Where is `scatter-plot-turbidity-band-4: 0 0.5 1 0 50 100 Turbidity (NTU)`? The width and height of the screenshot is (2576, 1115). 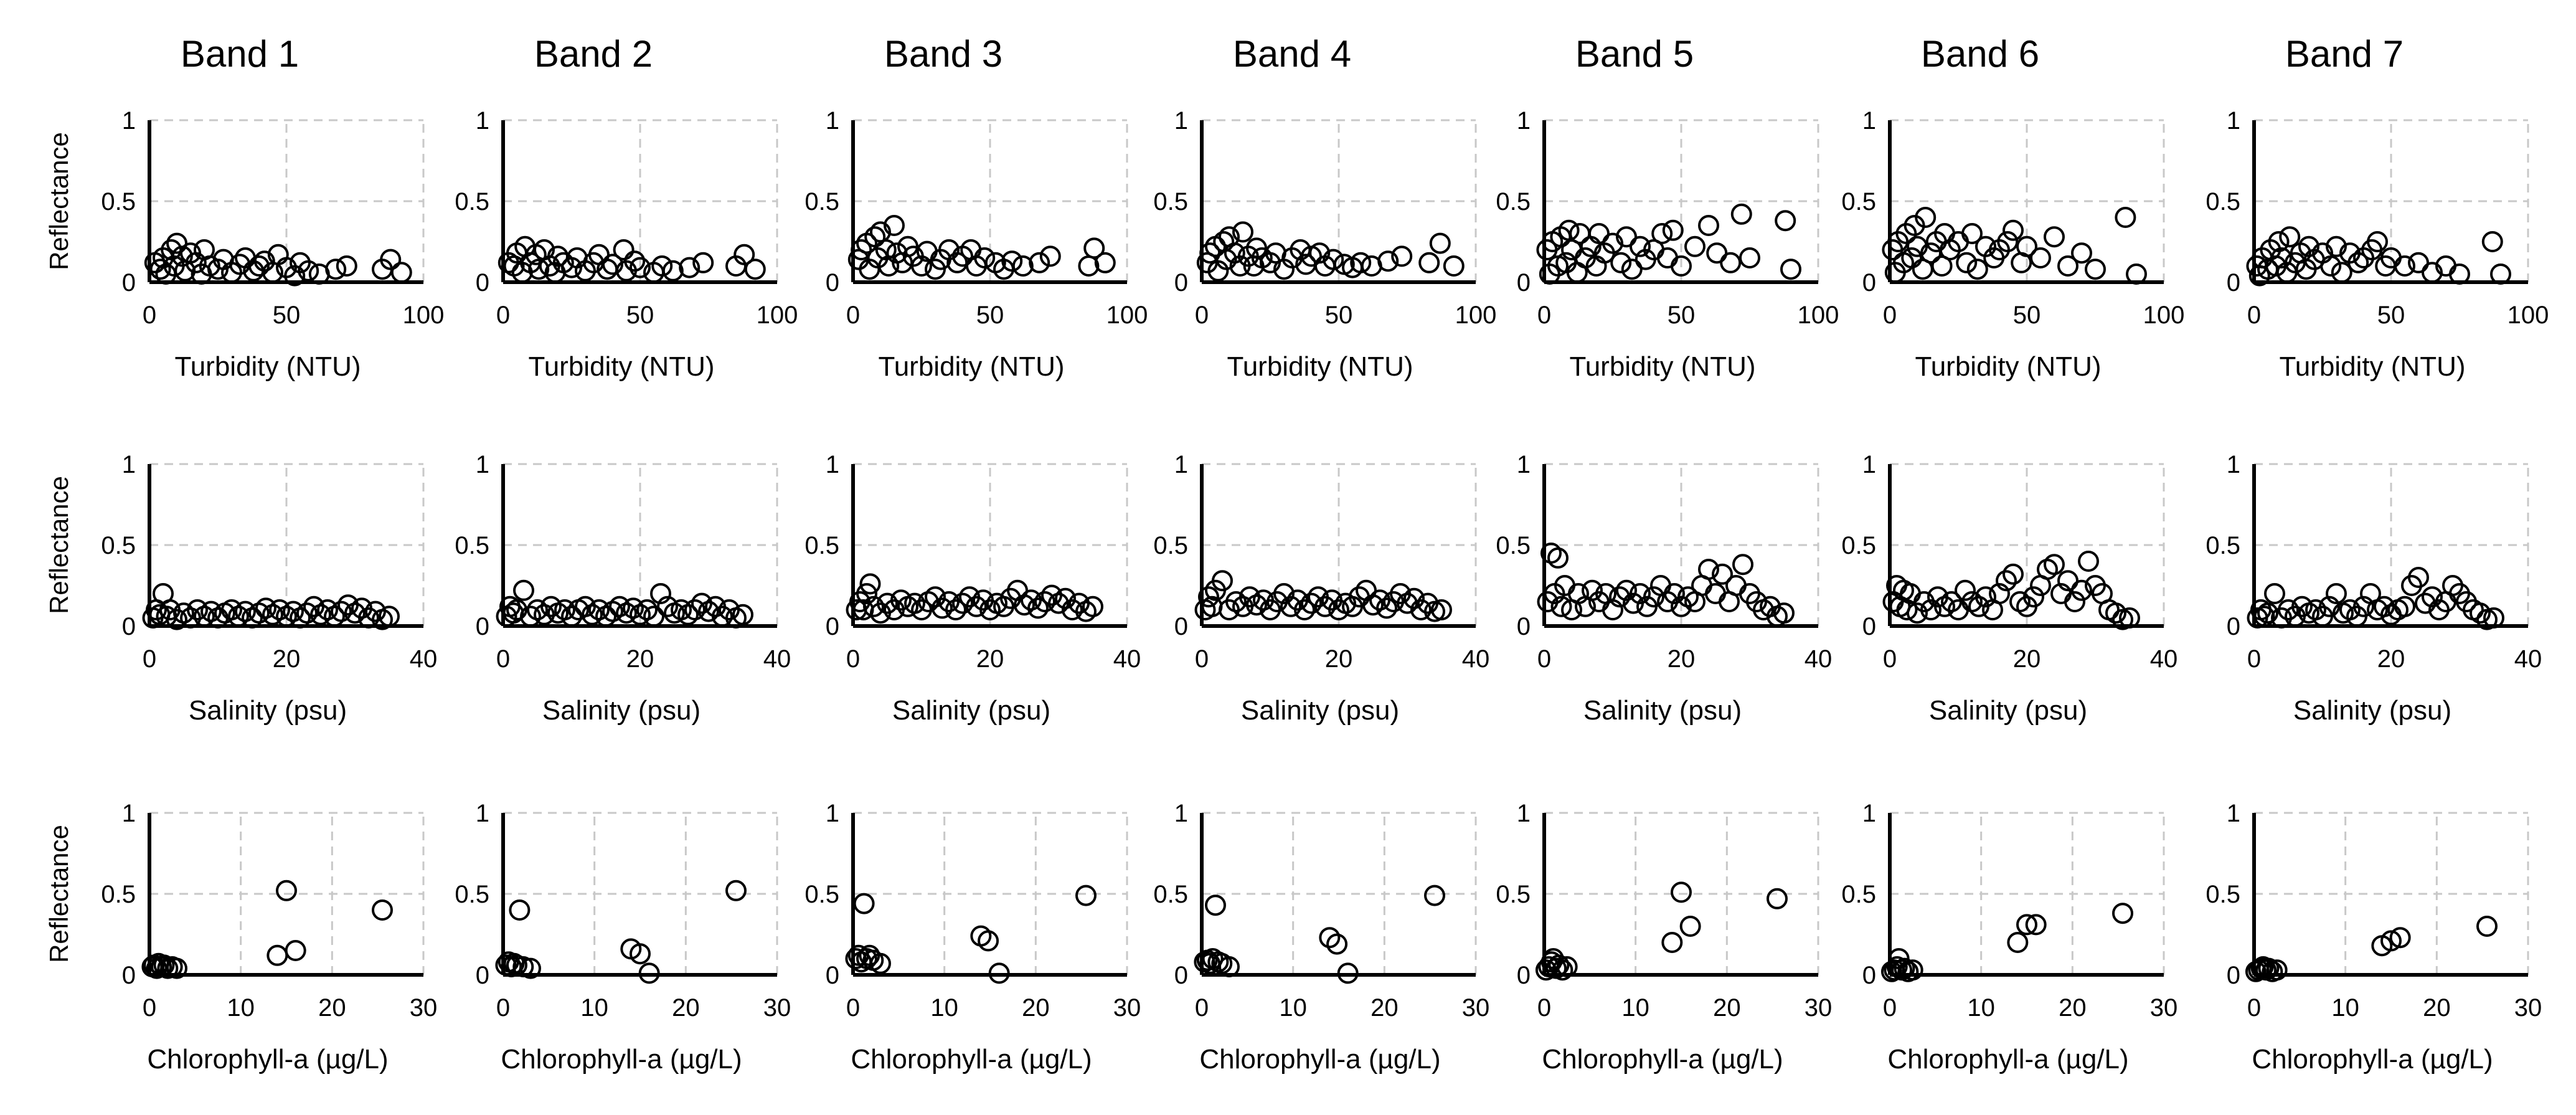
scatter-plot-turbidity-band-4: 0 0.5 1 0 50 100 Turbidity (NTU) is located at coordinates (1324, 244).